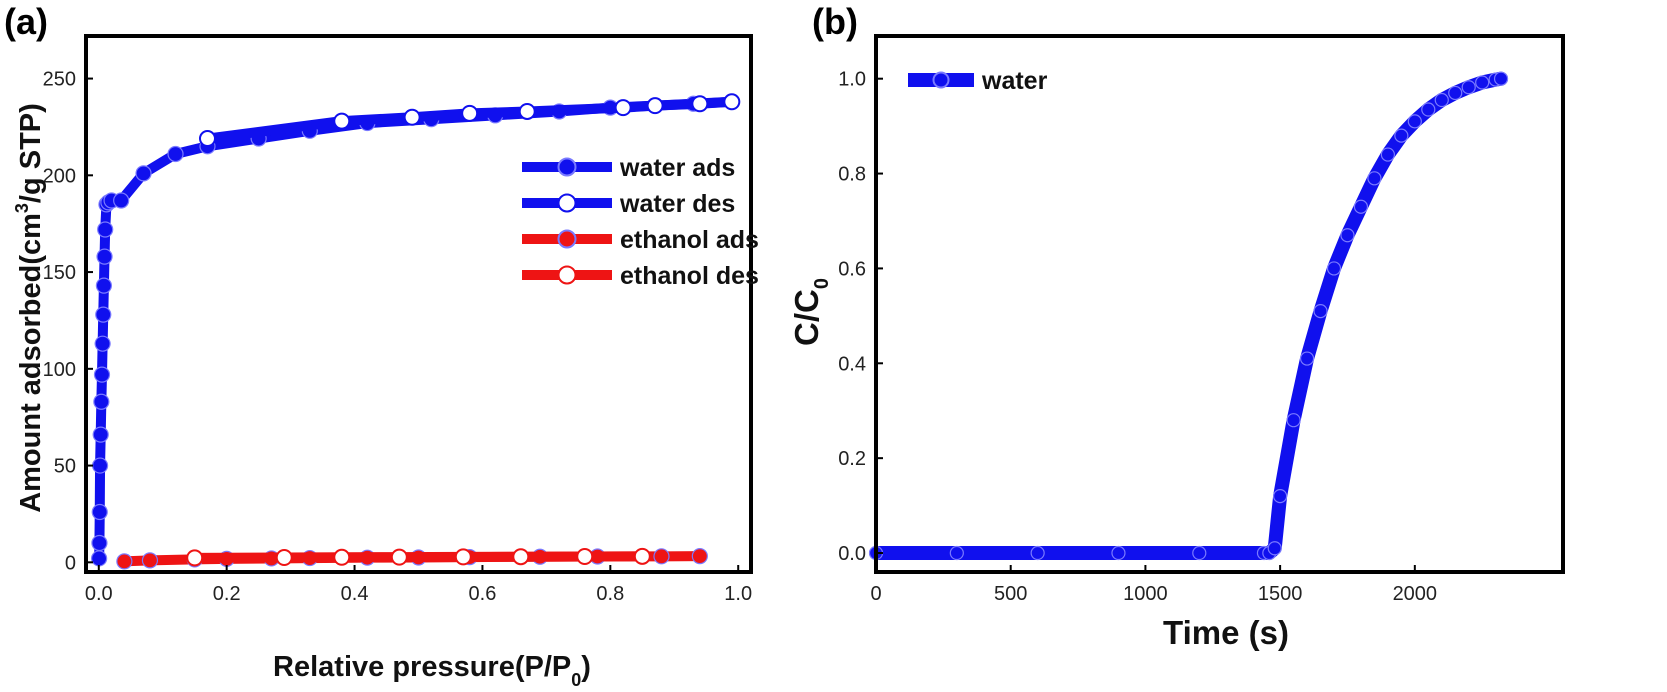 This screenshot has height=692, width=1667. Describe the element at coordinates (567, 203) in the screenshot. I see `legend-marker-water-des` at that location.